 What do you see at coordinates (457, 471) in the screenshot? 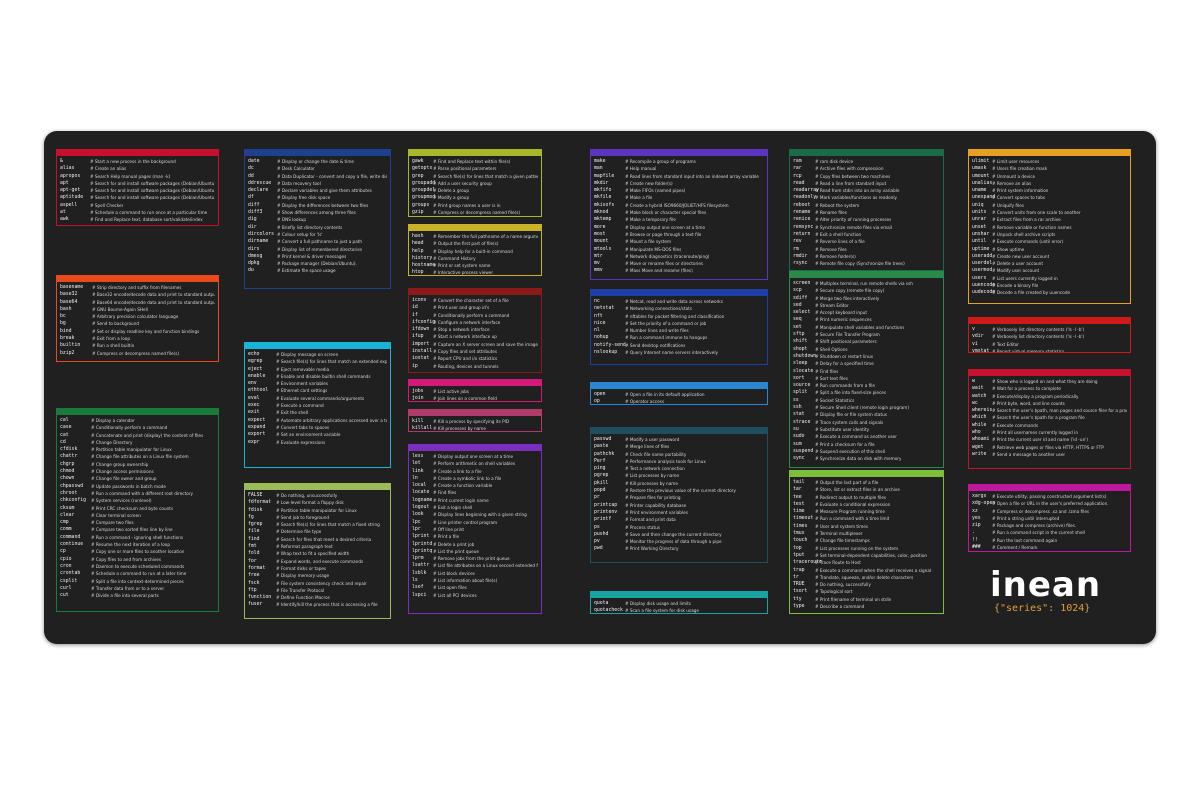
I see `command-description: # Create a link to a file` at bounding box center [457, 471].